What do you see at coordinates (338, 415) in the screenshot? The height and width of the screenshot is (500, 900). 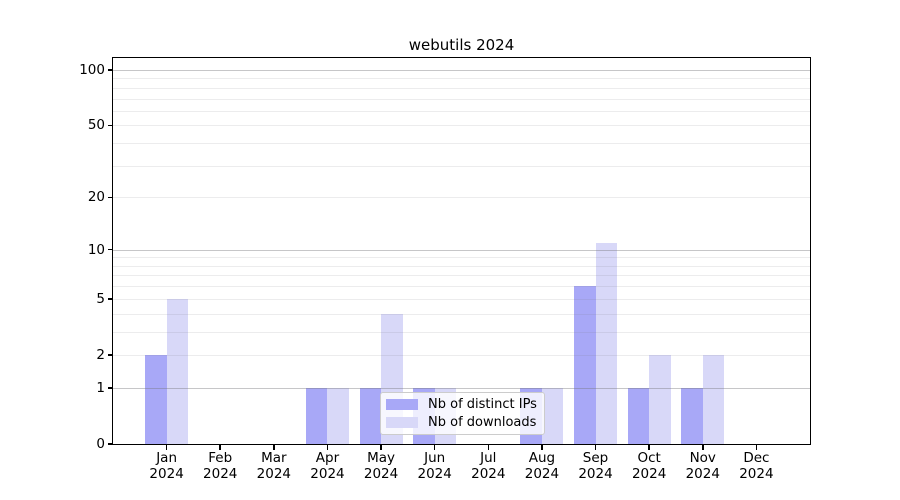 I see `bar-downloads-apr` at bounding box center [338, 415].